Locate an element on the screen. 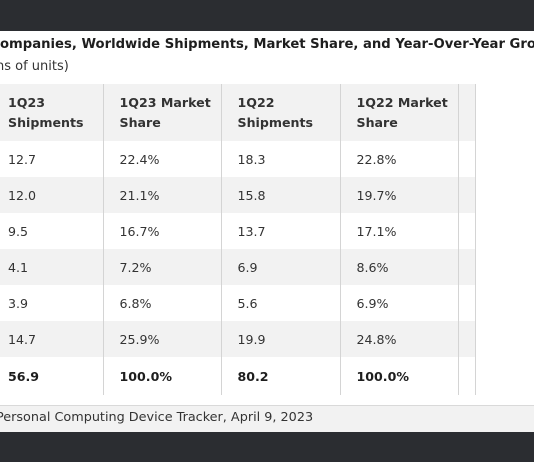 Image resolution: width=534 pixels, height=462 pixels. table-row: 14.7 25.9% 19.9 24.8% is located at coordinates (238, 339).